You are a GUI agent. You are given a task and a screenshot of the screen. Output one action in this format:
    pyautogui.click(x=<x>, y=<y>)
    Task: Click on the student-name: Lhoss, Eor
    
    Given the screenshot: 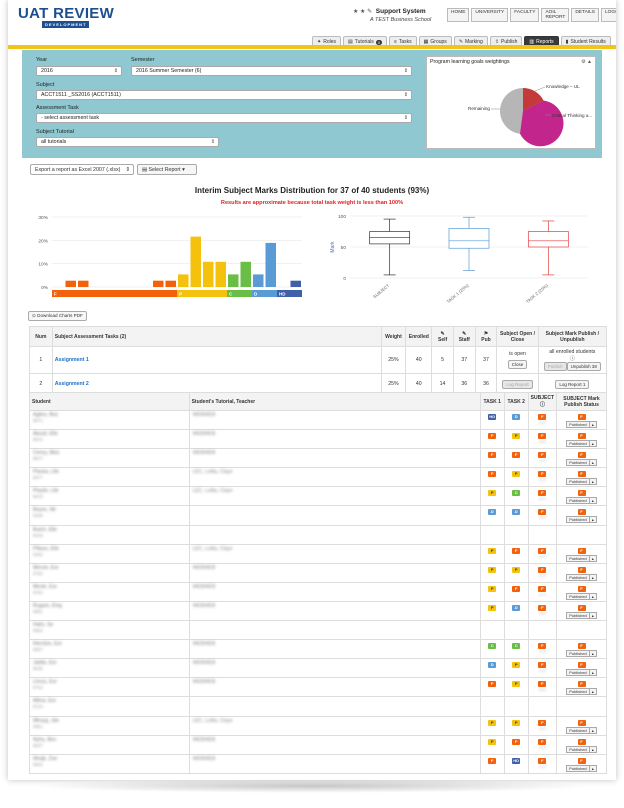 What is the action you would take?
    pyautogui.click(x=45, y=682)
    